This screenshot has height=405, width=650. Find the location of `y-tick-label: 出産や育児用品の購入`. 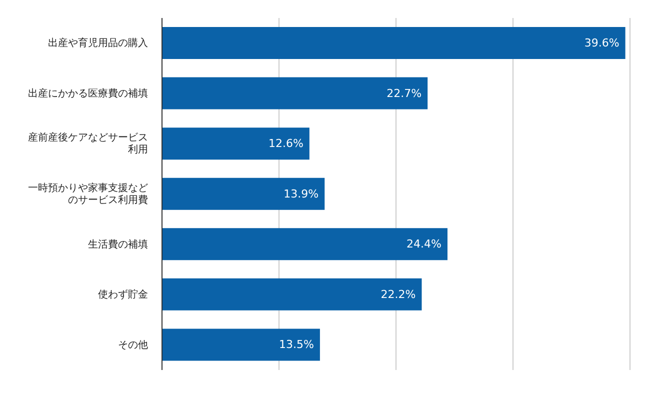

y-tick-label: 出産や育児用品の購入 is located at coordinates (98, 42).